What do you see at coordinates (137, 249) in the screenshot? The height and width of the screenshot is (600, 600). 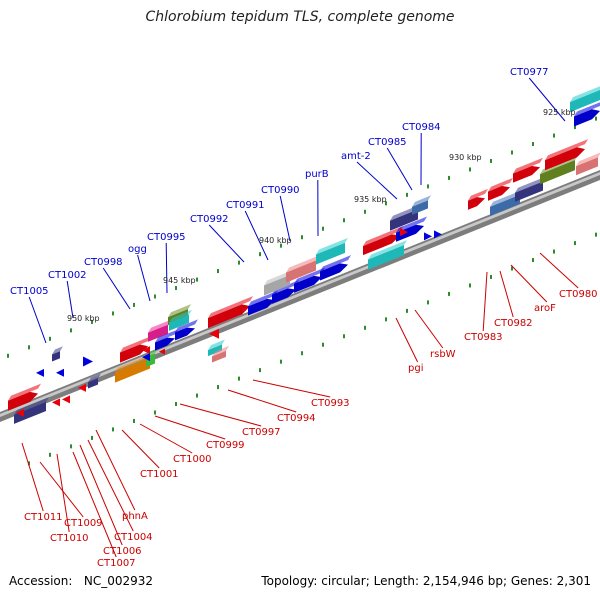 I see `gene-label-top: ogg` at bounding box center [137, 249].